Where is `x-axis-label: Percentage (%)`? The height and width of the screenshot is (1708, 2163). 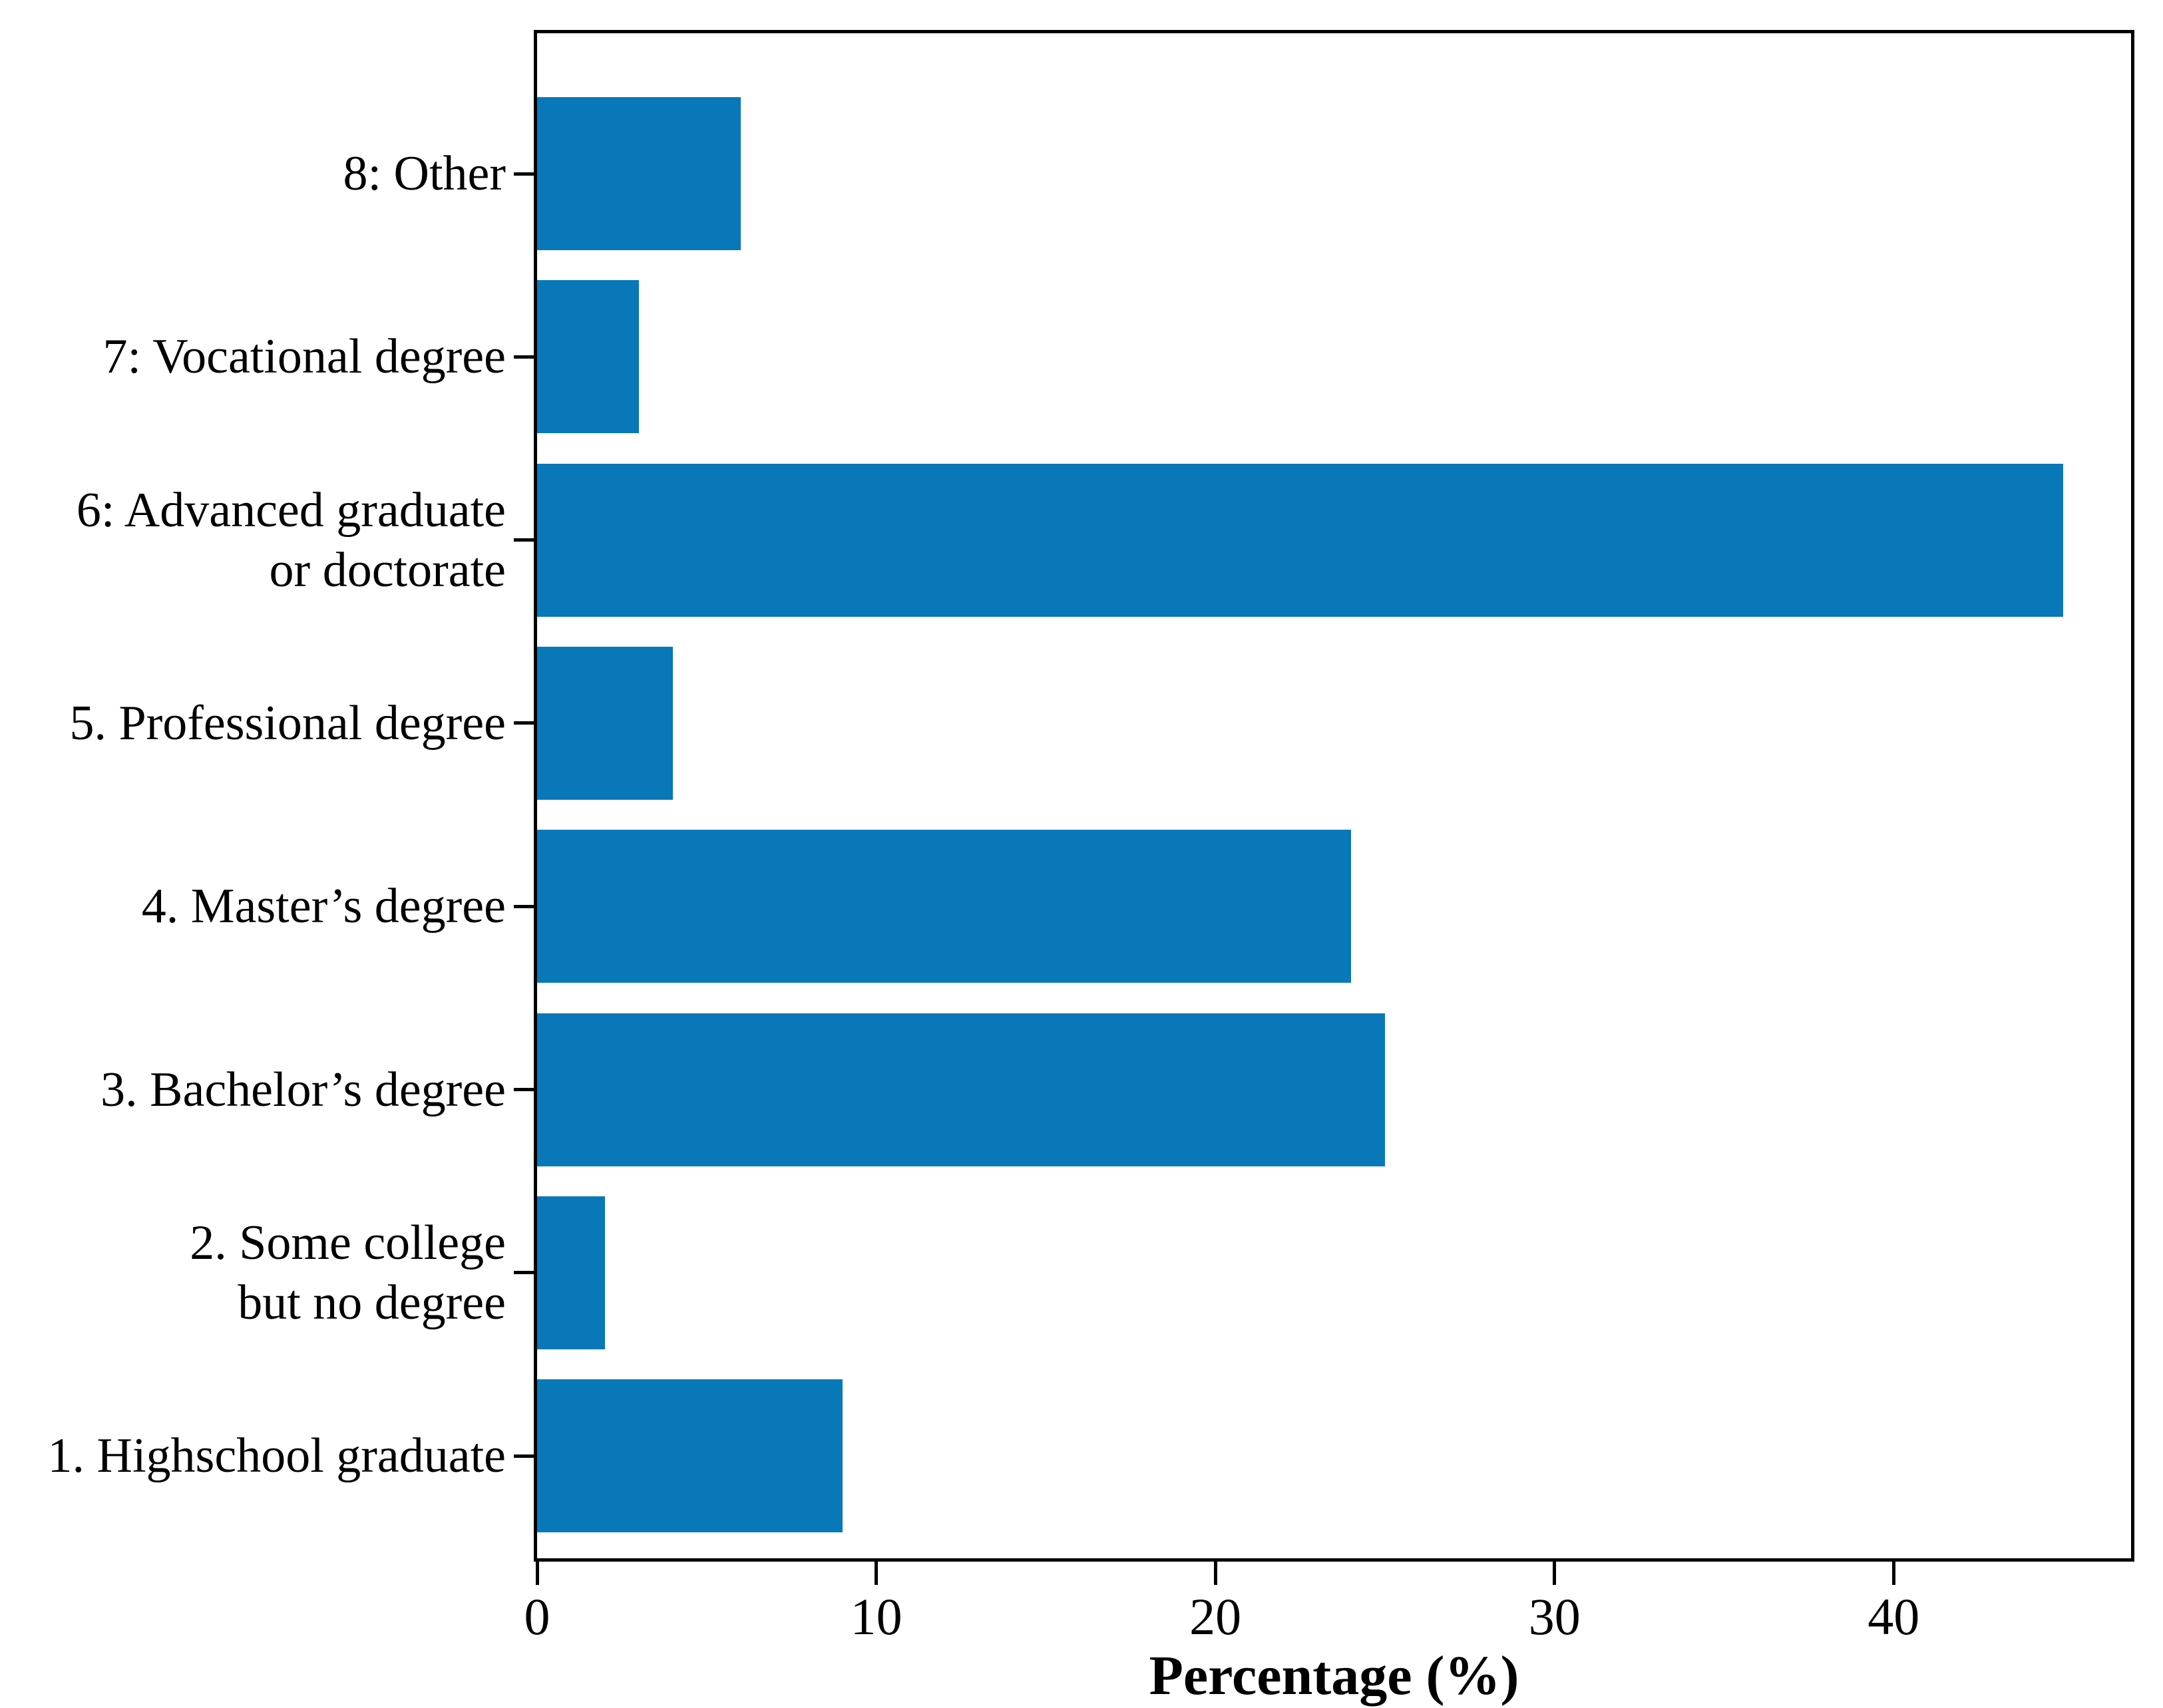 x-axis-label: Percentage (%) is located at coordinates (1334, 1676).